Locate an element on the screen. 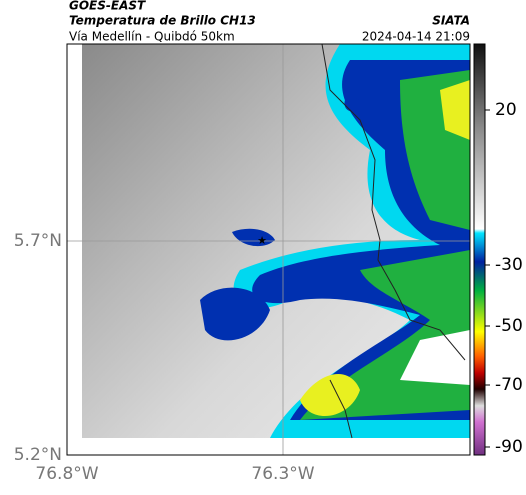 The image size is (526, 495). colorbar is located at coordinates (479, 249).